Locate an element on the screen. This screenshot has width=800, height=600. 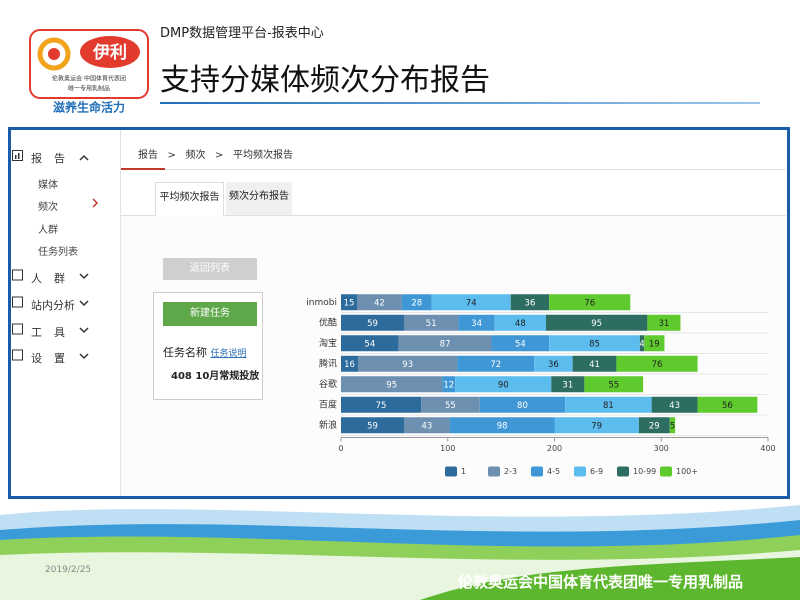
logo-slogan: 滋养生命活力 is located at coordinates (89, 107).